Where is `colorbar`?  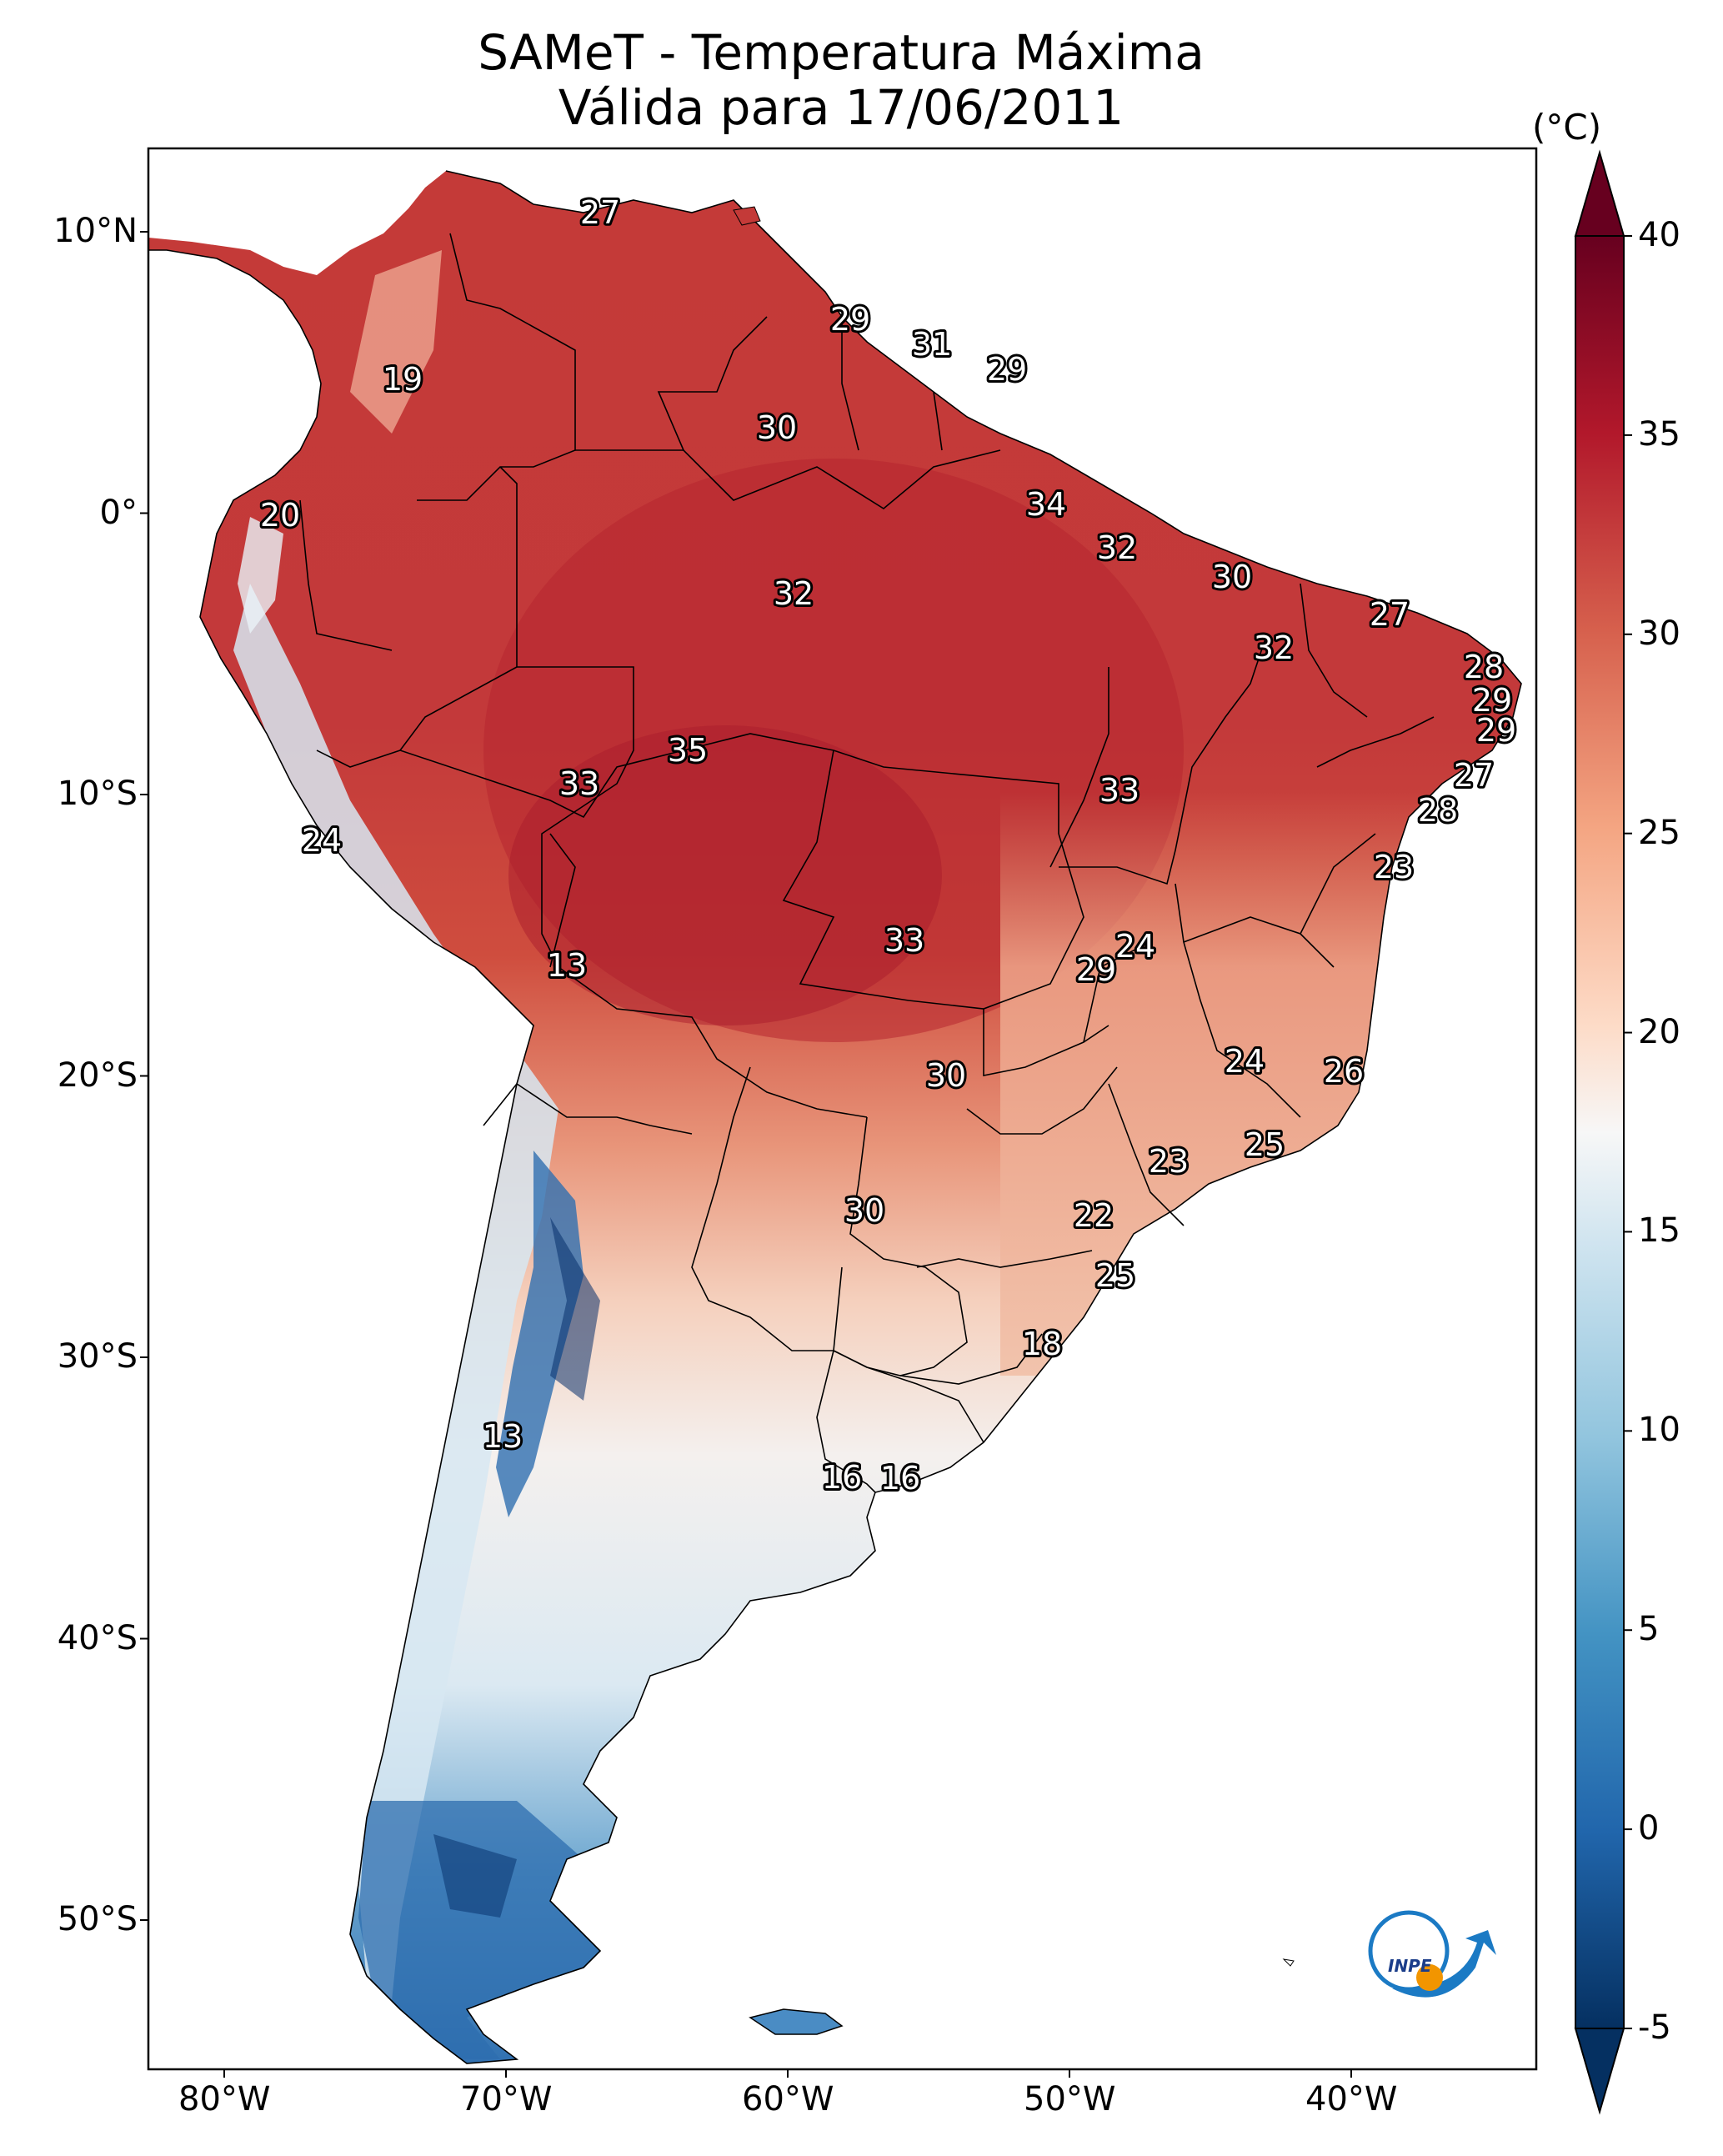 colorbar is located at coordinates (1603, 1132).